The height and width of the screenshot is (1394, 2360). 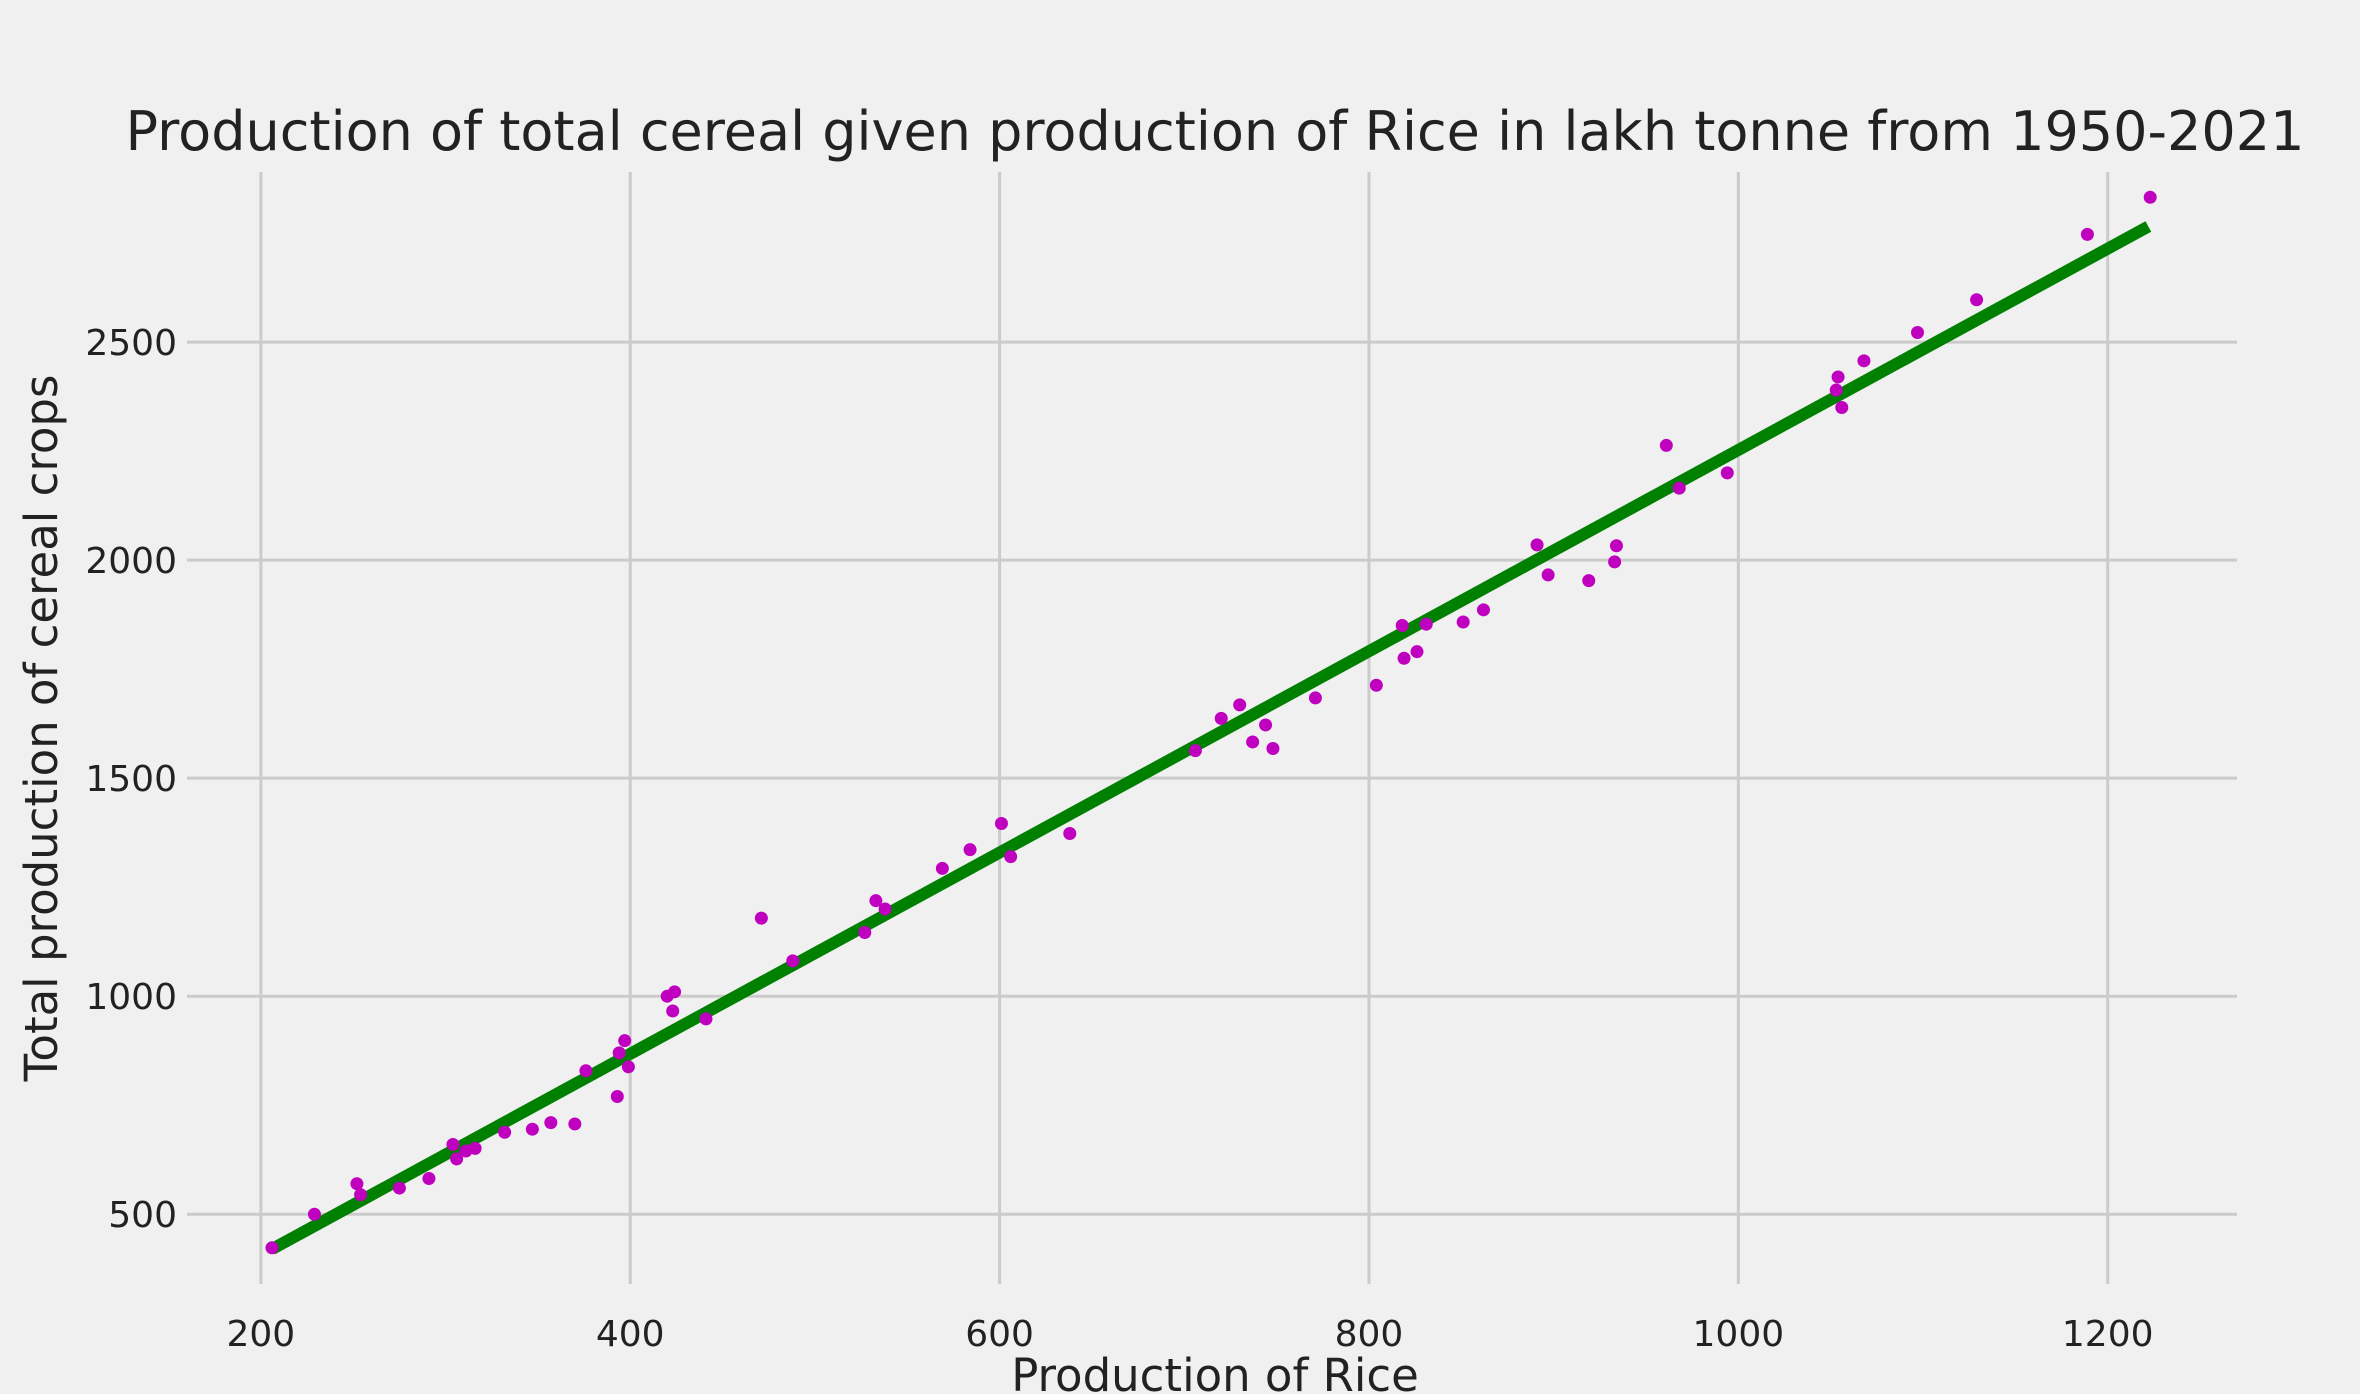 I want to click on x-axis-label: Production of Rice, so click(x=1215, y=1371).